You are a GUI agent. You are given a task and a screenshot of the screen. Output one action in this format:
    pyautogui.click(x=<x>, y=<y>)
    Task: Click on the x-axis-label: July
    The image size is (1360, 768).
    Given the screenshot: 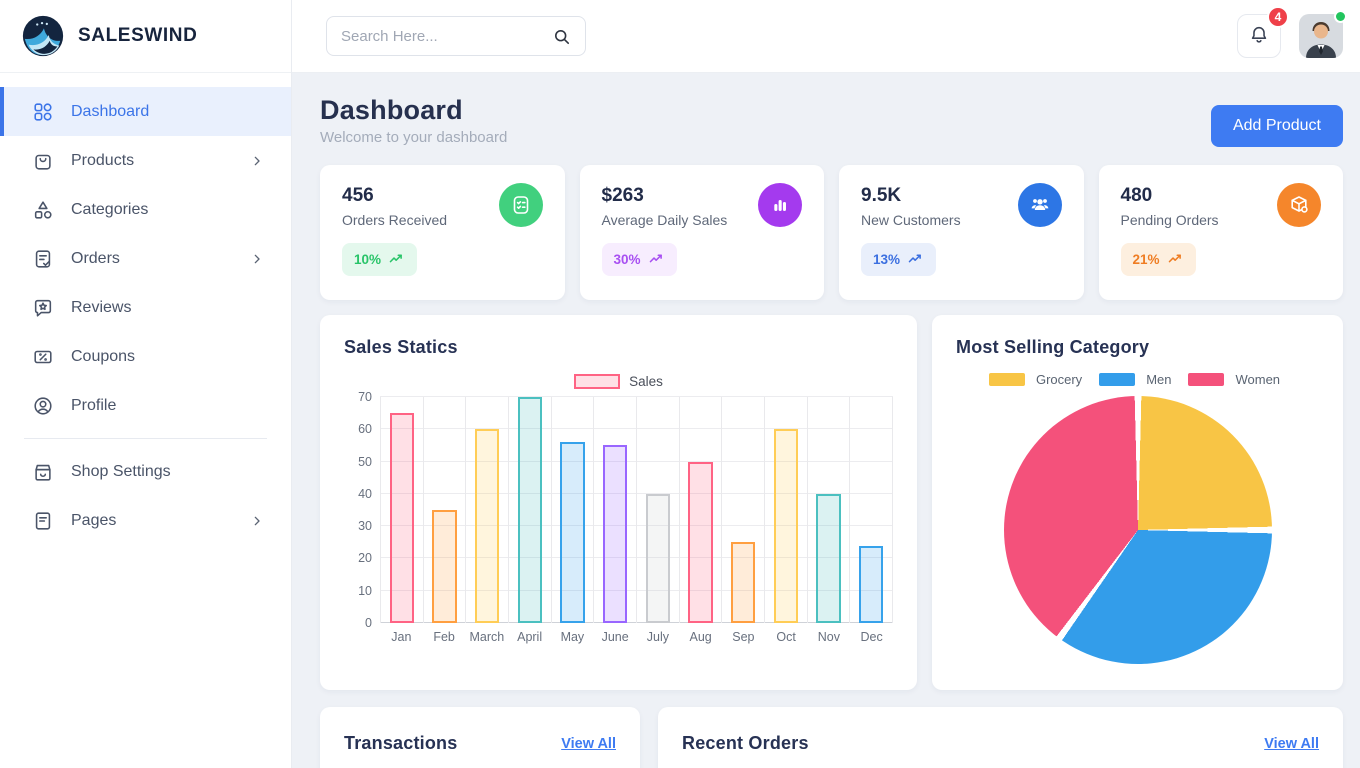 What is the action you would take?
    pyautogui.click(x=657, y=637)
    